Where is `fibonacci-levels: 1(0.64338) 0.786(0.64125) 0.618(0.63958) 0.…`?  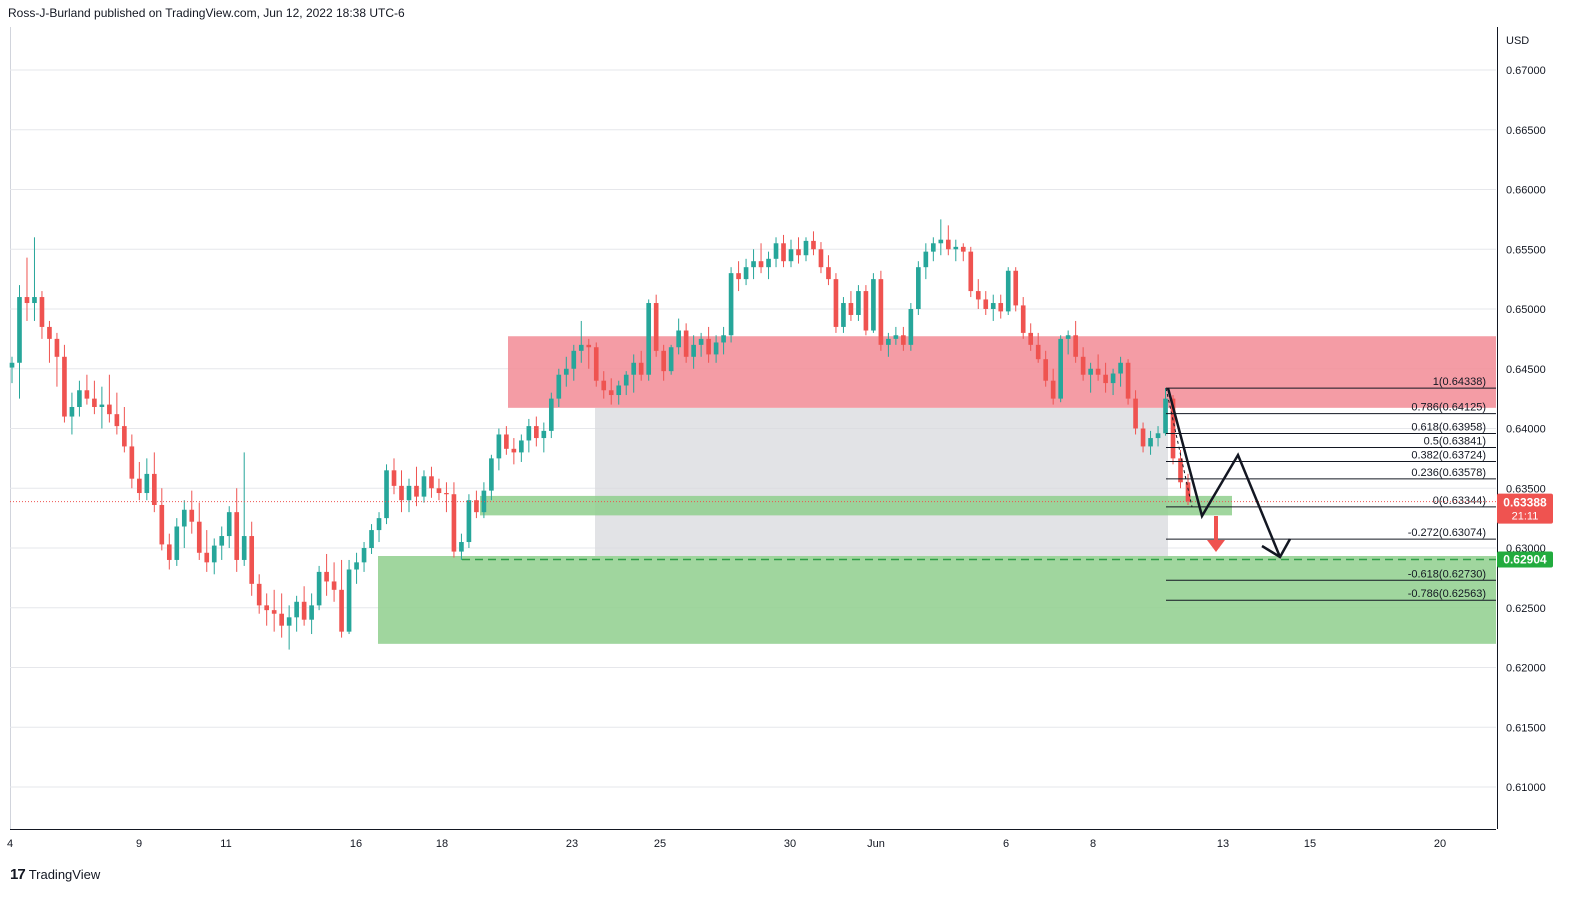 fibonacci-levels: 1(0.64338) 0.786(0.64125) 0.618(0.63958) 0.… is located at coordinates (1330, 488).